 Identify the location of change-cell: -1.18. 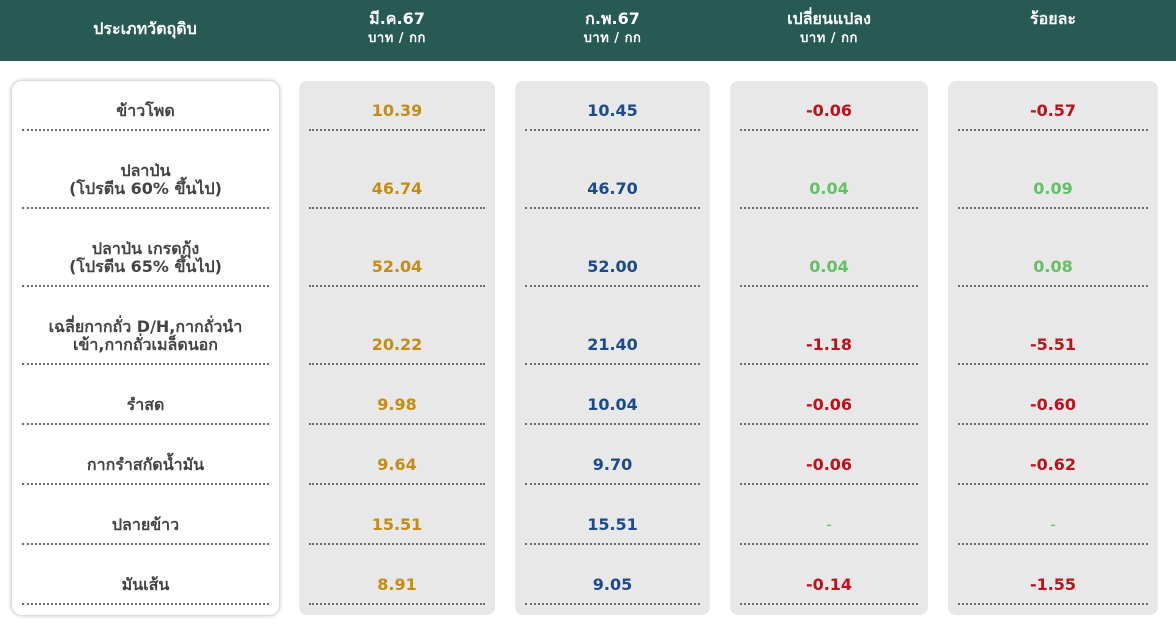
(829, 326).